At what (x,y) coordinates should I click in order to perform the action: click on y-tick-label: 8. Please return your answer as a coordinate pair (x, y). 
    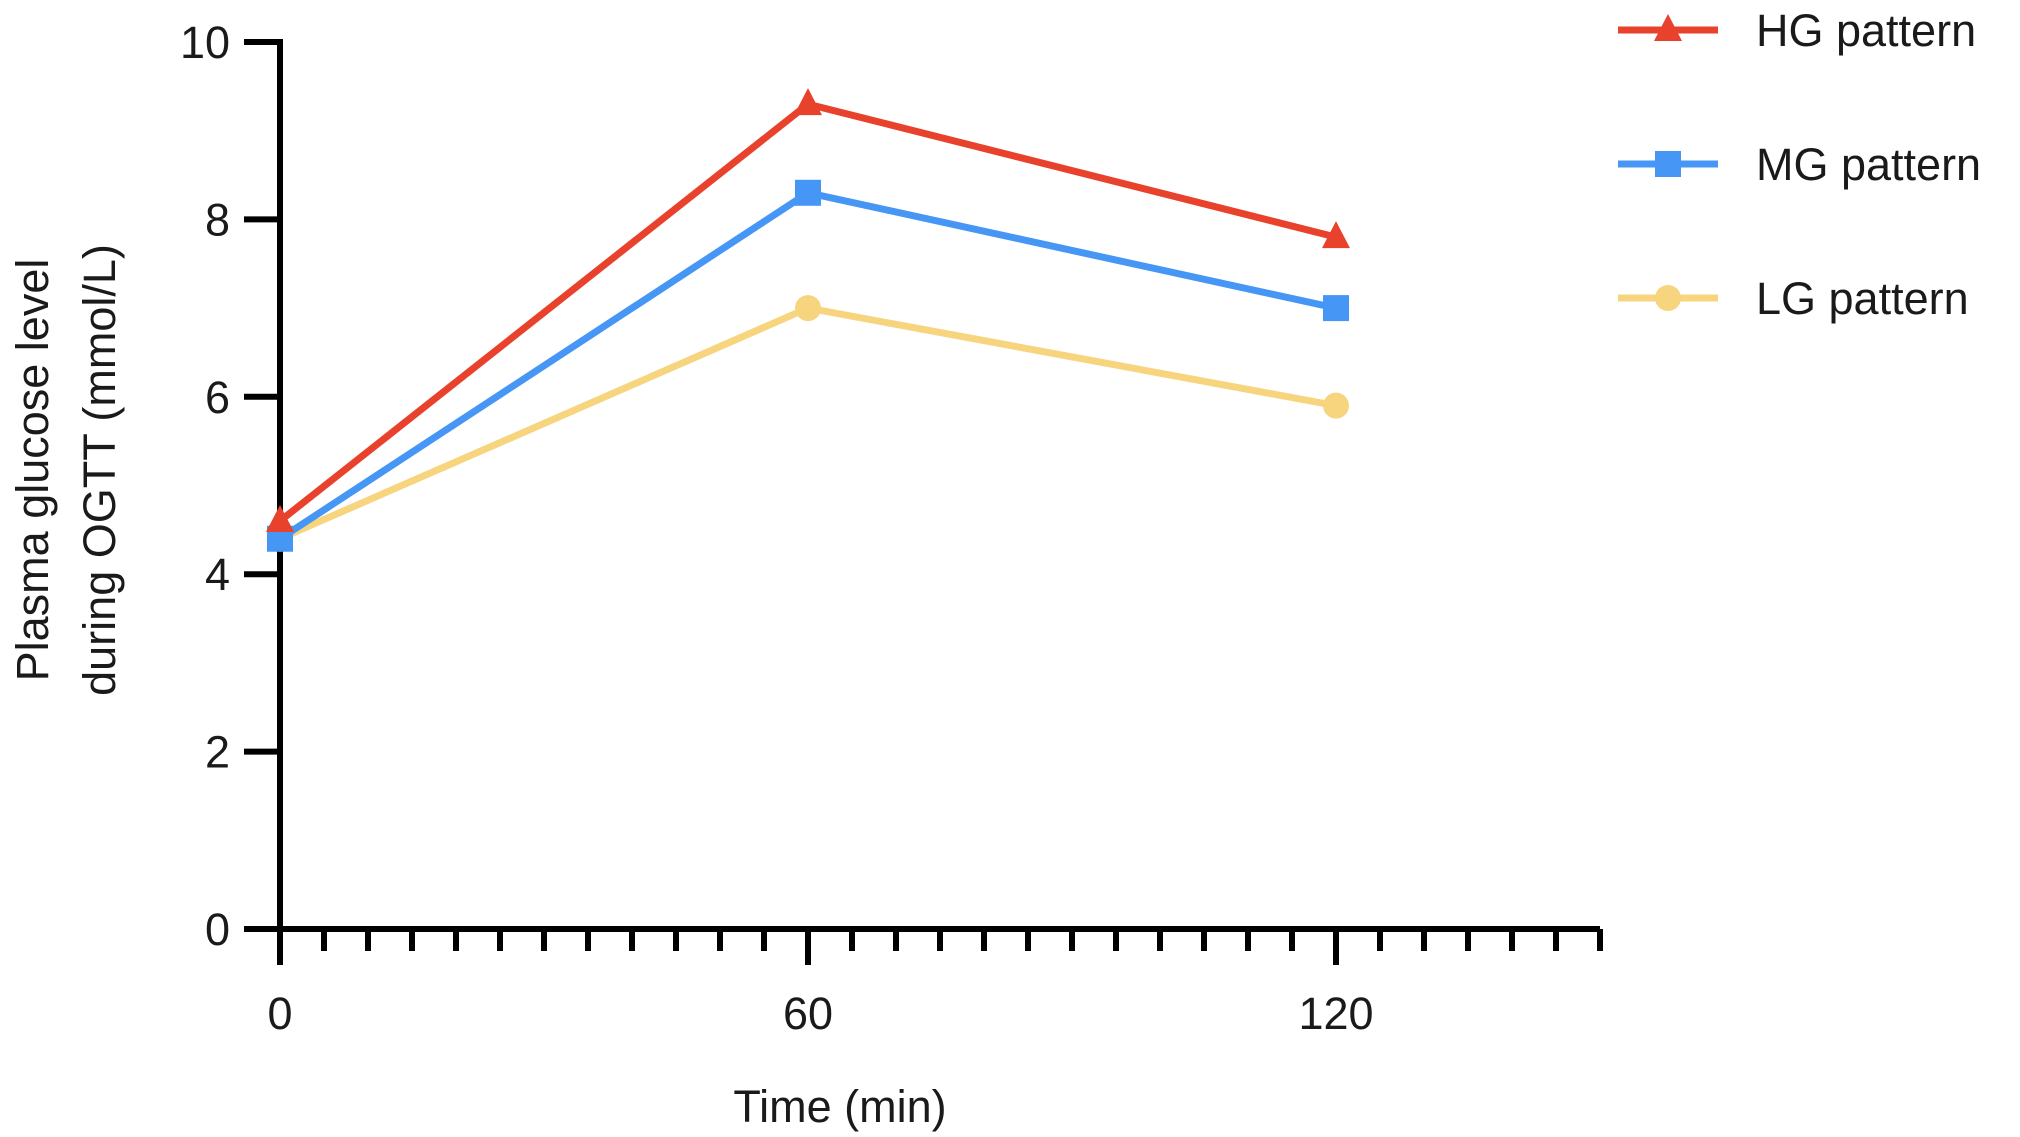
    Looking at the image, I should click on (217, 219).